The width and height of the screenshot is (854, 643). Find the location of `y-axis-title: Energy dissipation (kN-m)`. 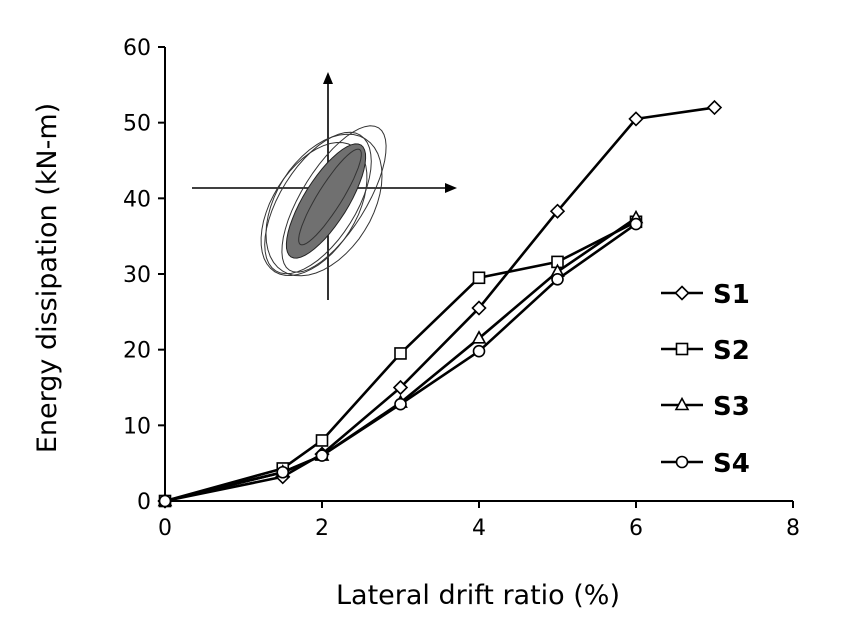

y-axis-title: Energy dissipation (kN-m) is located at coordinates (47, 278).